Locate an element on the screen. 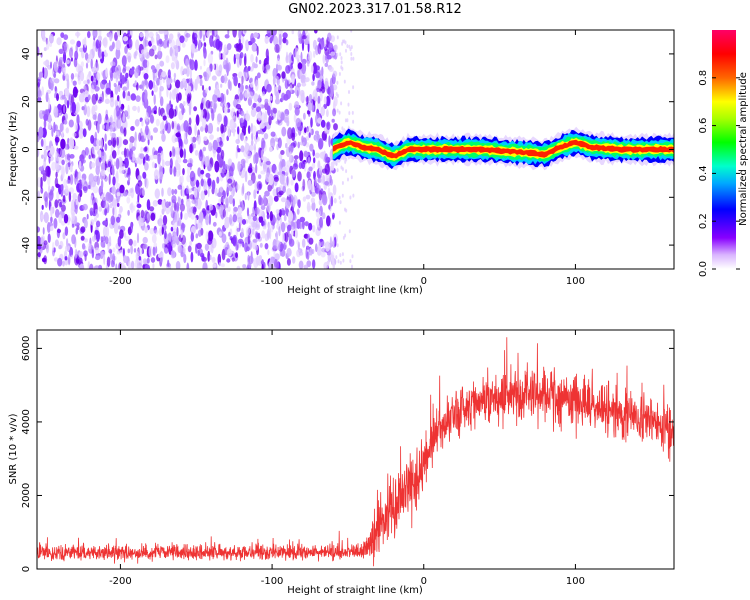 This screenshot has height=600, width=750. y-tick-label: 20 is located at coordinates (26, 101).